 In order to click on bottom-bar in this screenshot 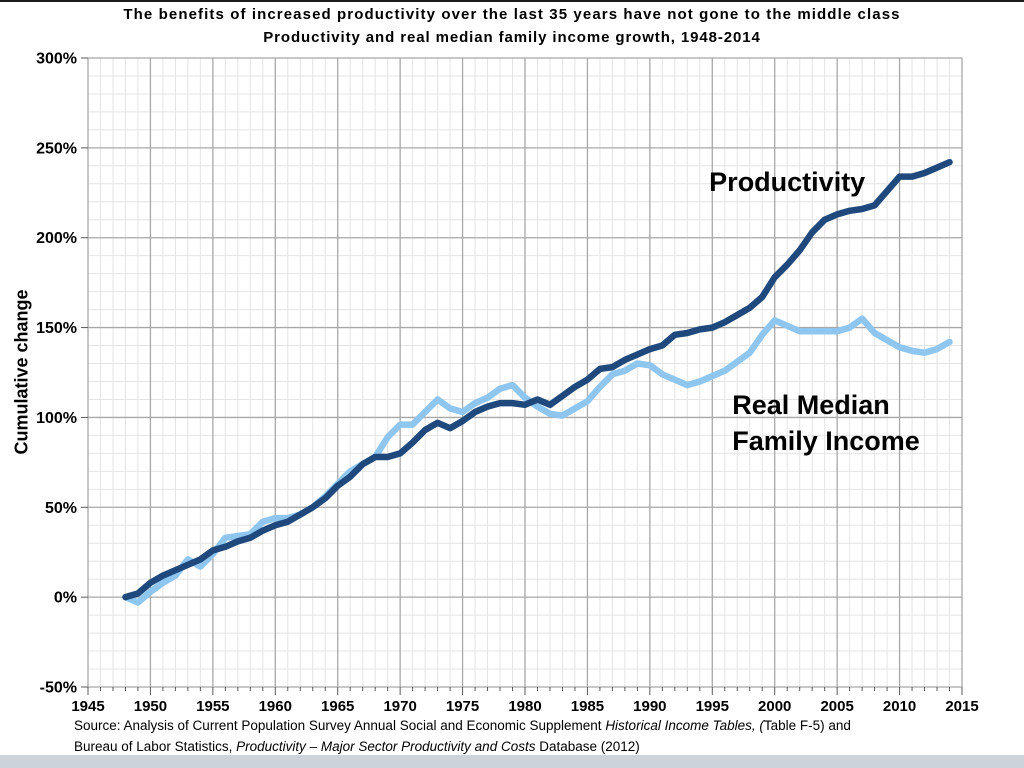, I will do `click(512, 761)`.